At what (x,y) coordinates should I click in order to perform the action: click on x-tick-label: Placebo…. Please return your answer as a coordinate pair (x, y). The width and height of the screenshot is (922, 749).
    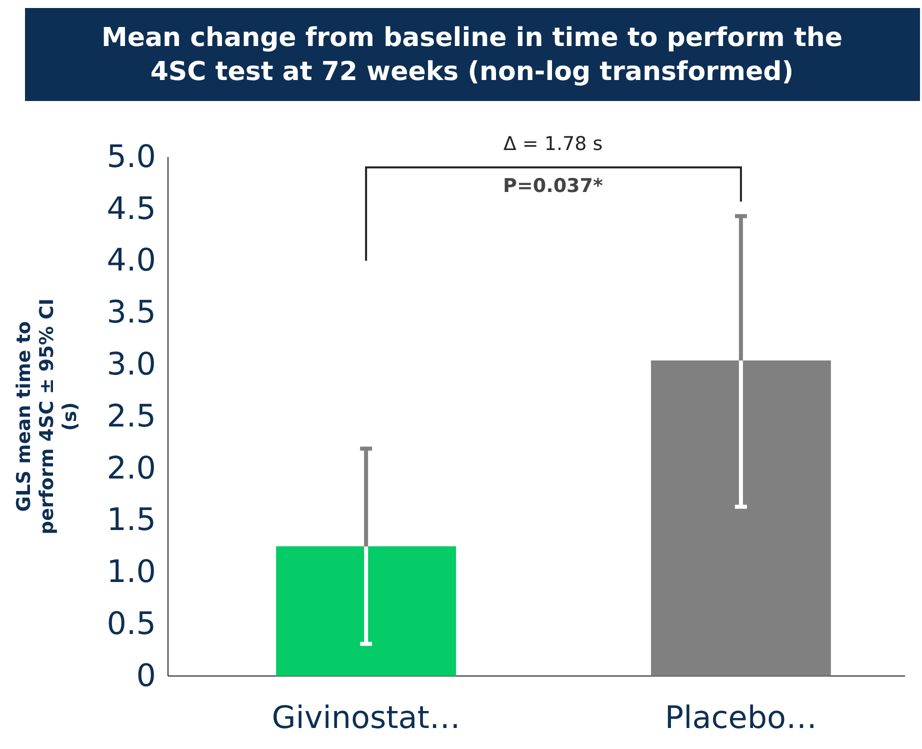
    Looking at the image, I should click on (740, 718).